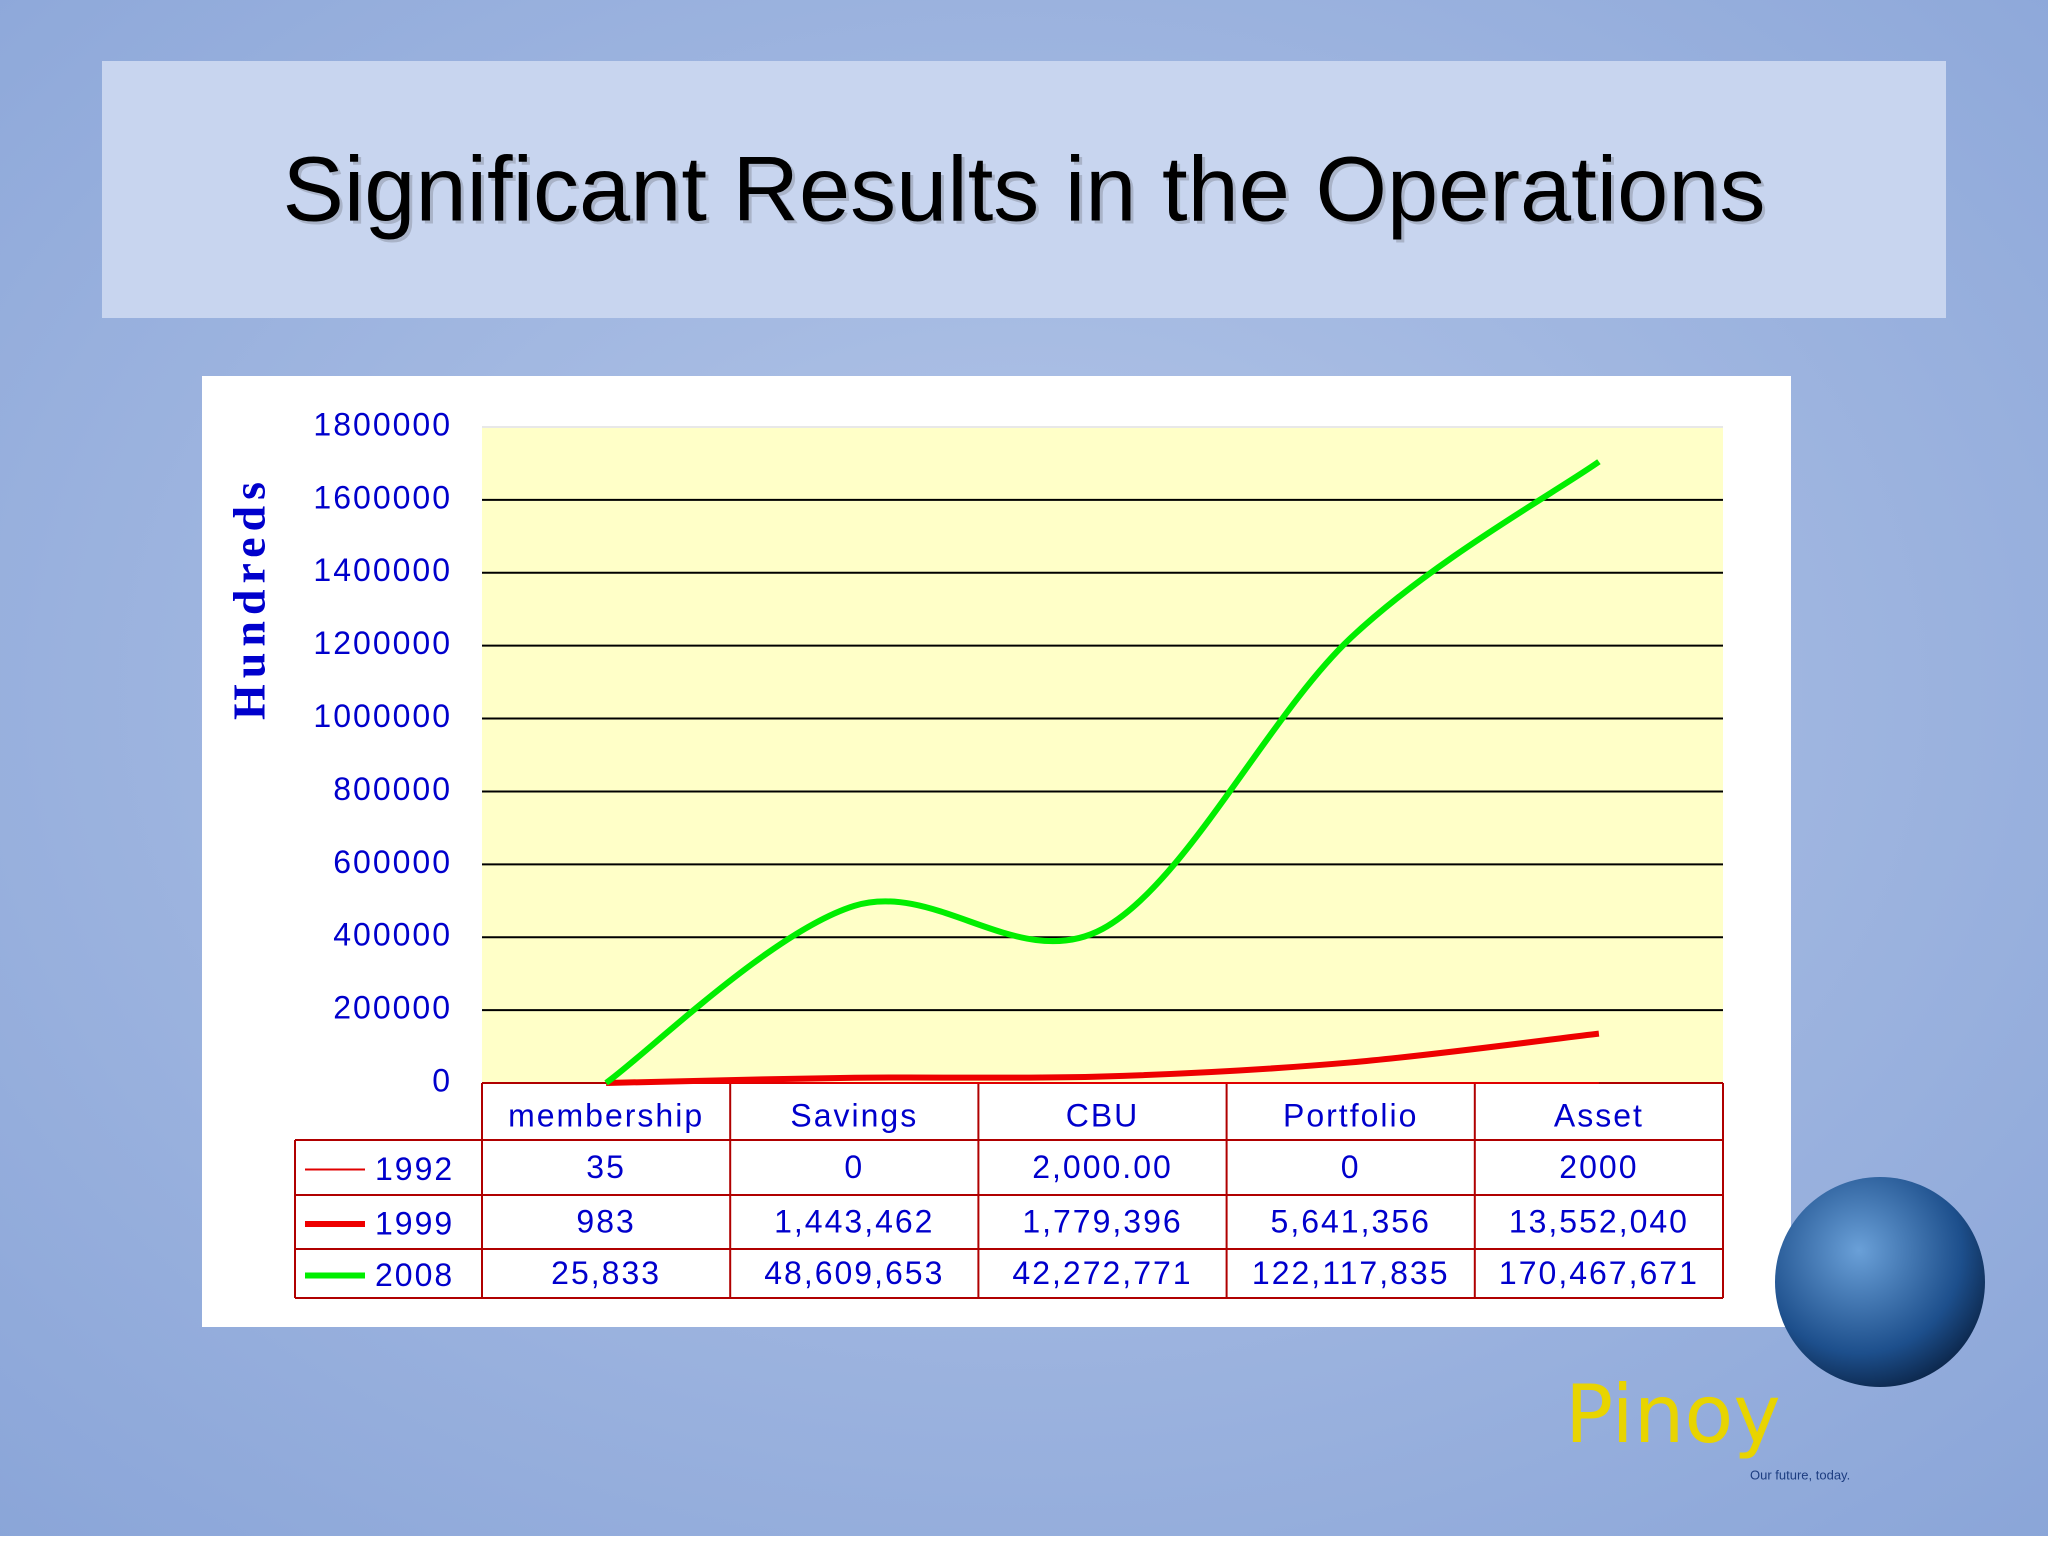 Image resolution: width=2048 pixels, height=1541 pixels. I want to click on y-tick-label: 1600000, so click(382, 497).